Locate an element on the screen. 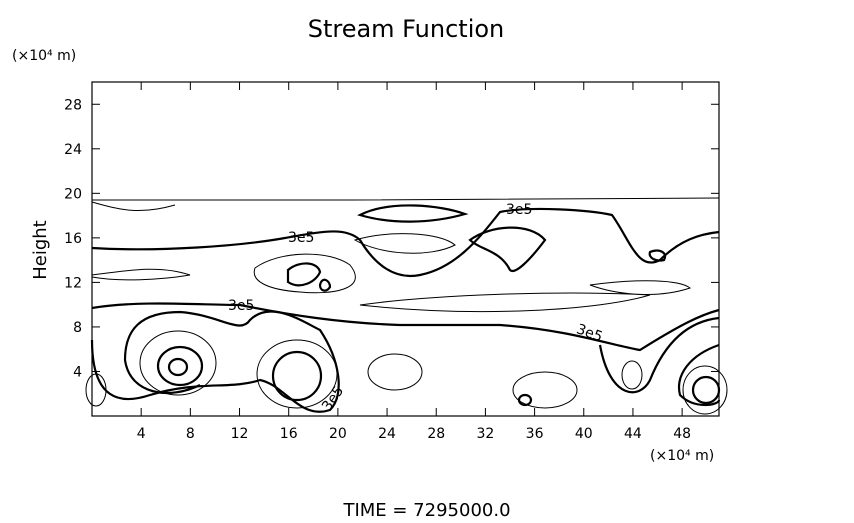 Image resolution: width=854 pixels, height=523 pixels. y-tick-label: 4 is located at coordinates (77, 372).